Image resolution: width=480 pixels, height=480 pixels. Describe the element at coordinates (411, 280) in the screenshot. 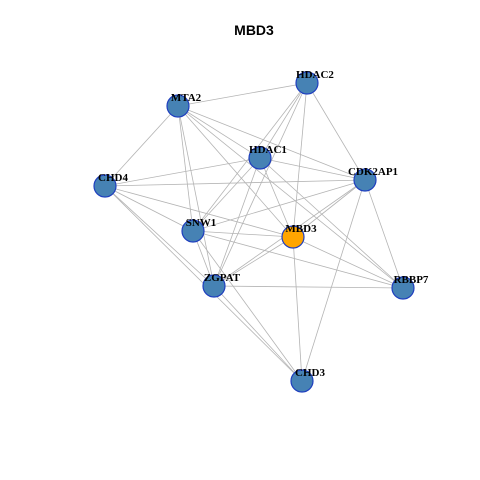

I see `node-label-rbbp7: RBBP7` at that location.